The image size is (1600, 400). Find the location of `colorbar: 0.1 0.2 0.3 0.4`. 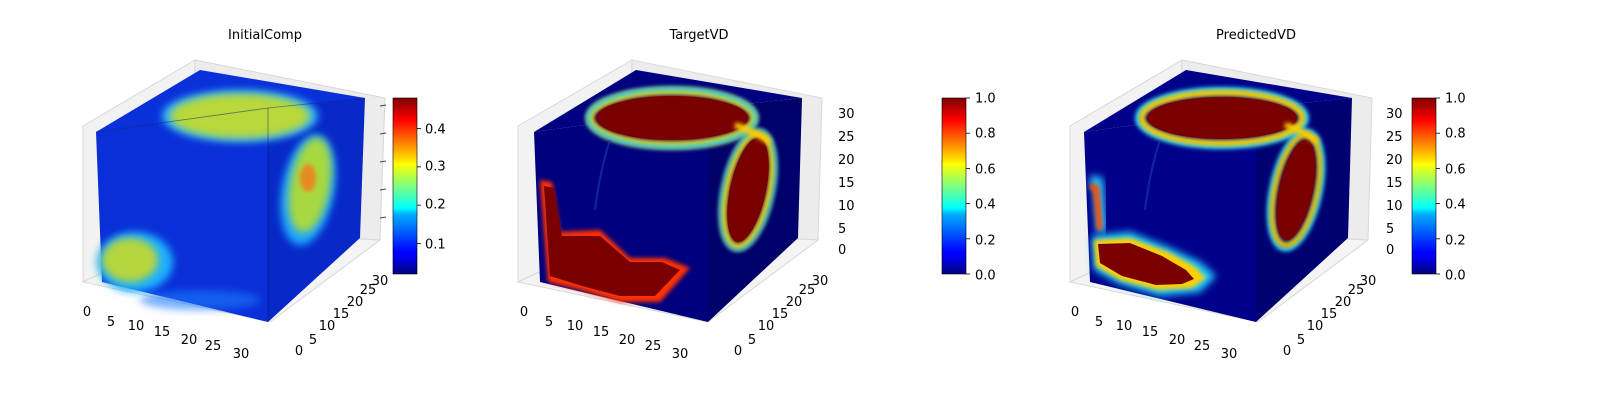

colorbar: 0.1 0.2 0.3 0.4 is located at coordinates (419, 186).